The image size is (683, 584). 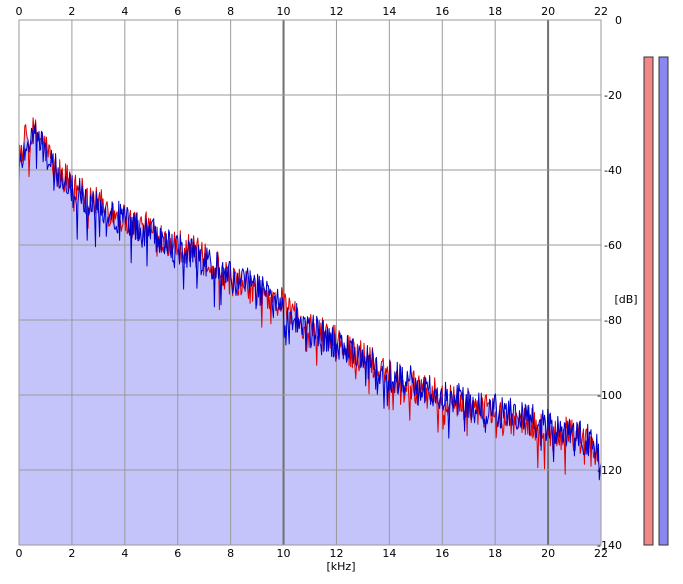 I want to click on x-tick-label-top: 0, so click(x=19, y=11).